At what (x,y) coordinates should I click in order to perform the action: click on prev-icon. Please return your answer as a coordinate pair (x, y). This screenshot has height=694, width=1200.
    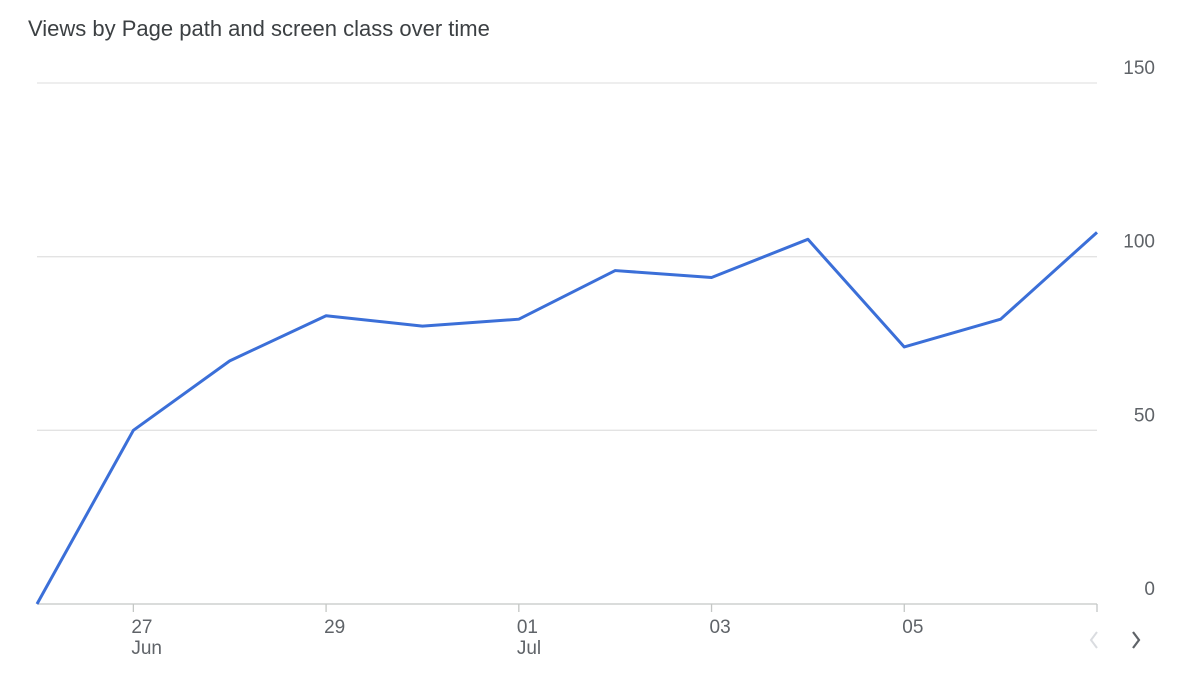
    Looking at the image, I should click on (1093, 640).